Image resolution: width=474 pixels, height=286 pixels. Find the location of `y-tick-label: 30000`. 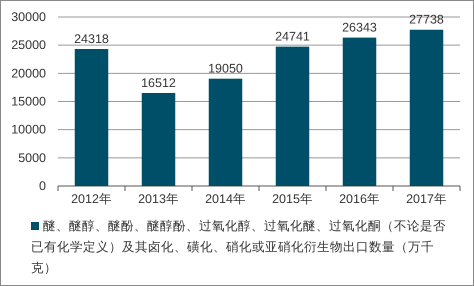

y-tick-label: 30000 is located at coordinates (28, 17).